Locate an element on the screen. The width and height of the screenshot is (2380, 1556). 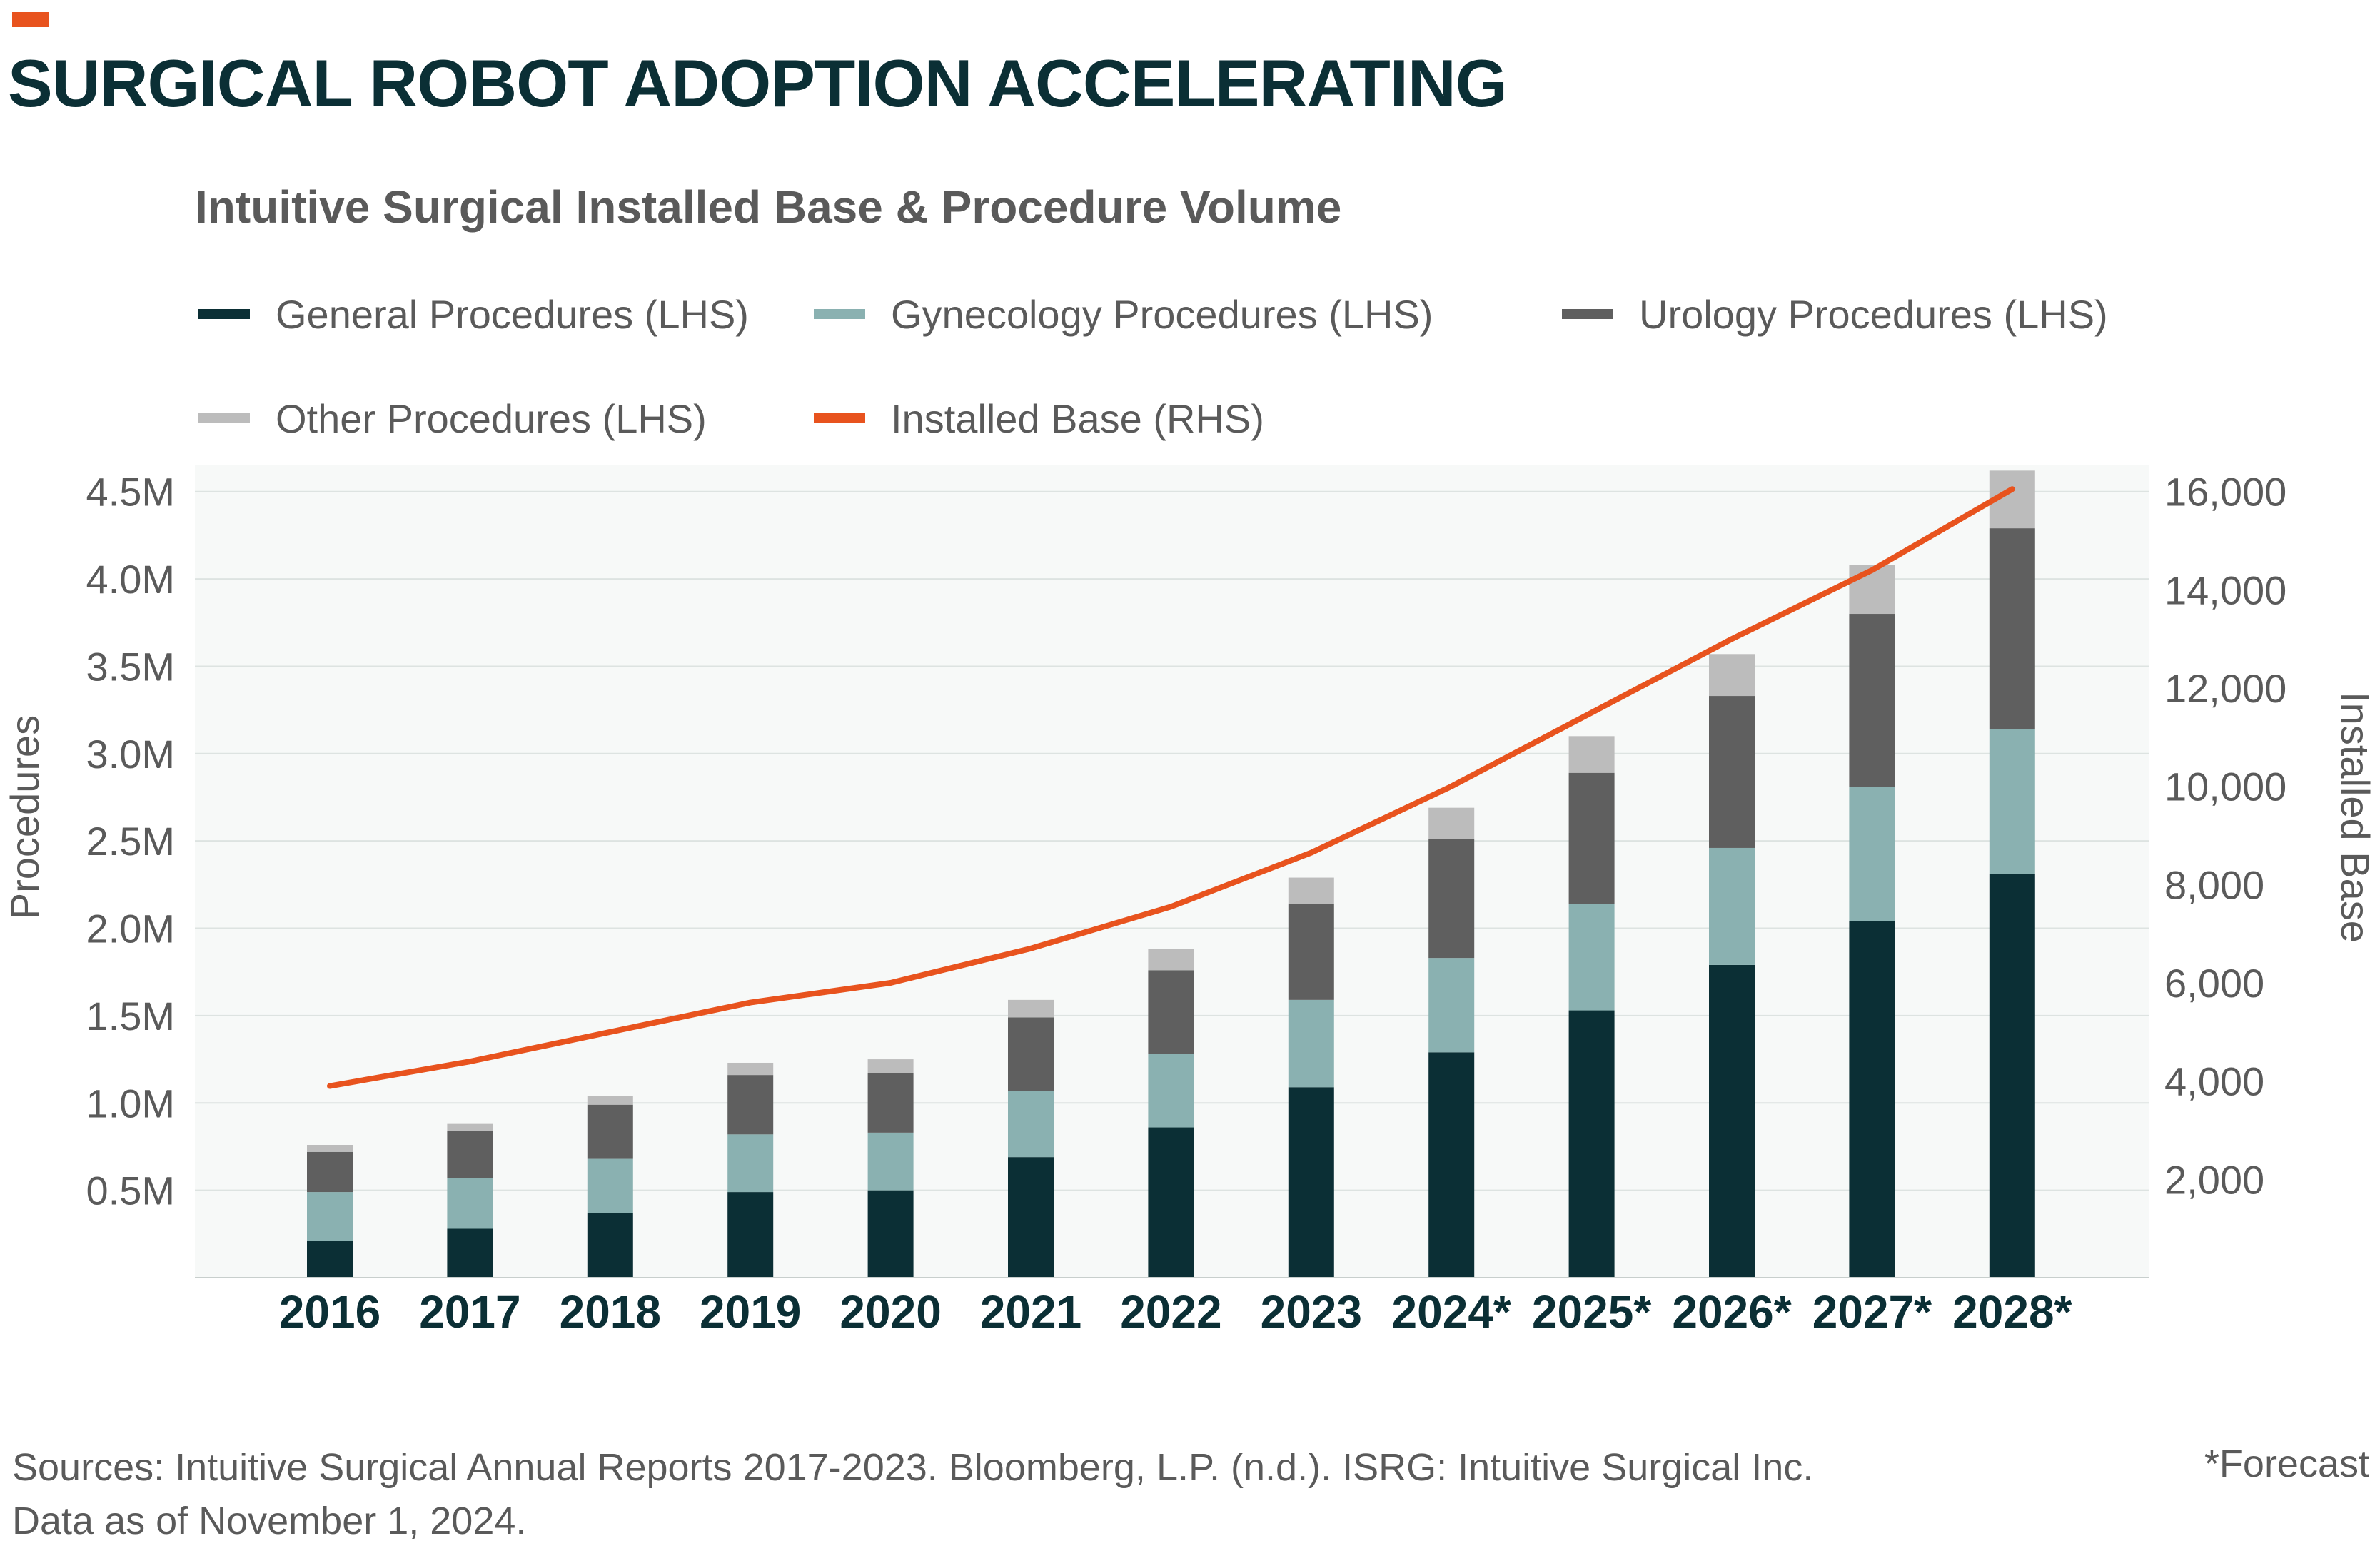
y-tick-label: 2.0M is located at coordinates (131, 928).